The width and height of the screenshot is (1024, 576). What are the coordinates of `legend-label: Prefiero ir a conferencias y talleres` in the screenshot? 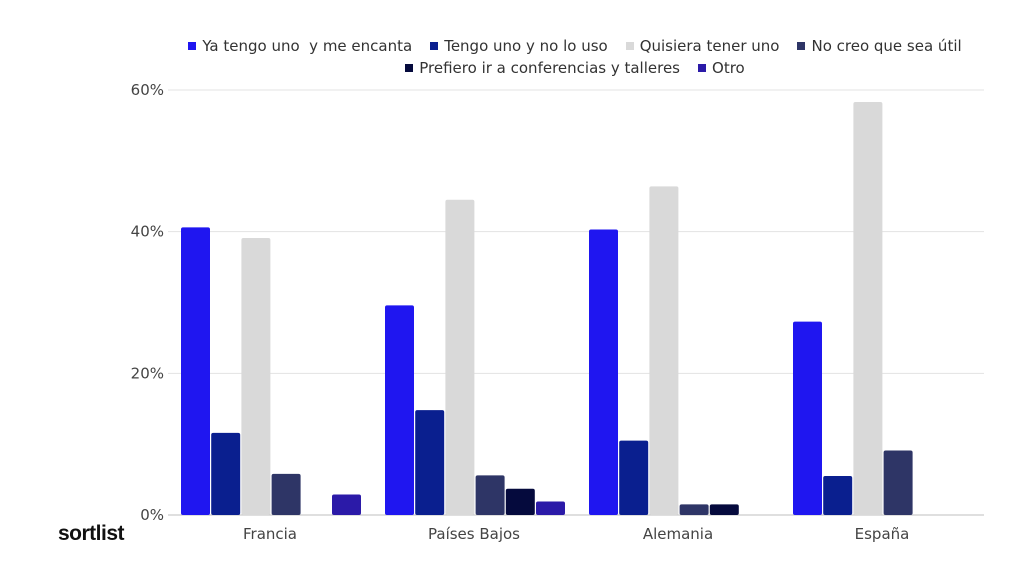 It's located at (550, 68).